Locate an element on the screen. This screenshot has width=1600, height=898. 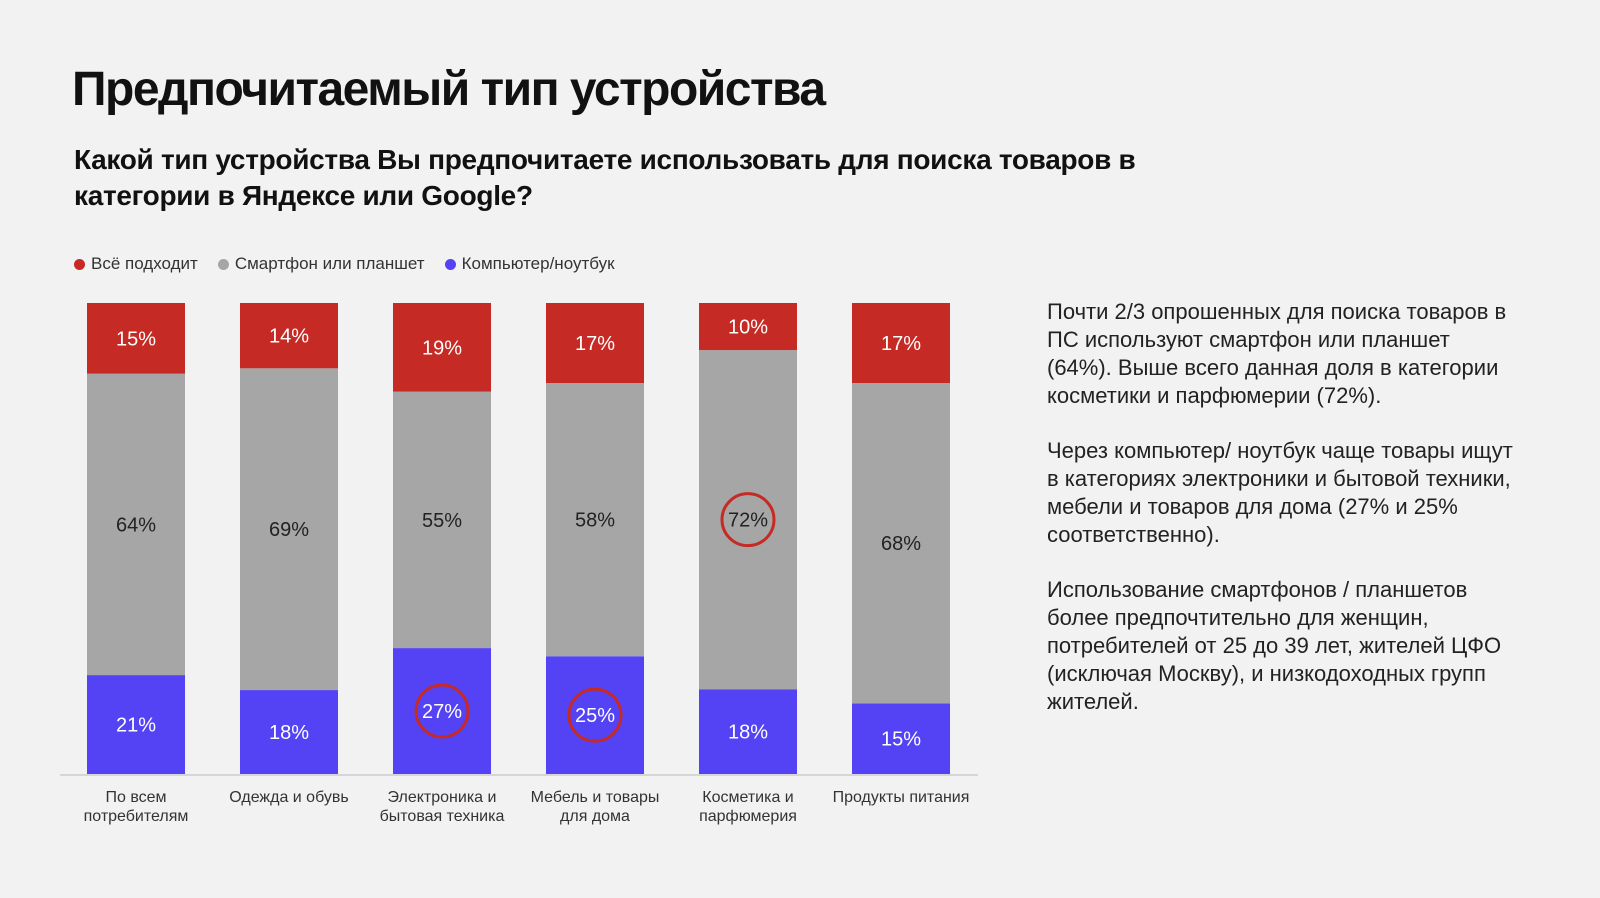
data-label: 58% is located at coordinates (595, 521).